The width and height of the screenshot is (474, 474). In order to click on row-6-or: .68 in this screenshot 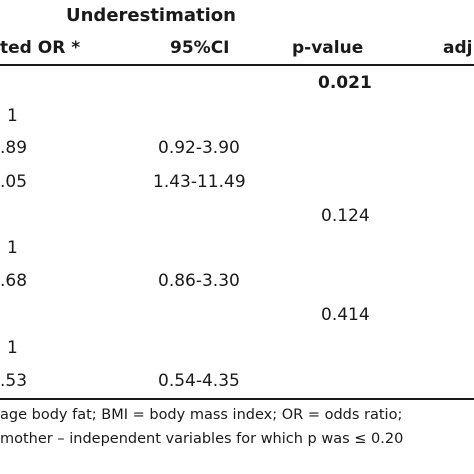, I will do `click(14, 281)`.